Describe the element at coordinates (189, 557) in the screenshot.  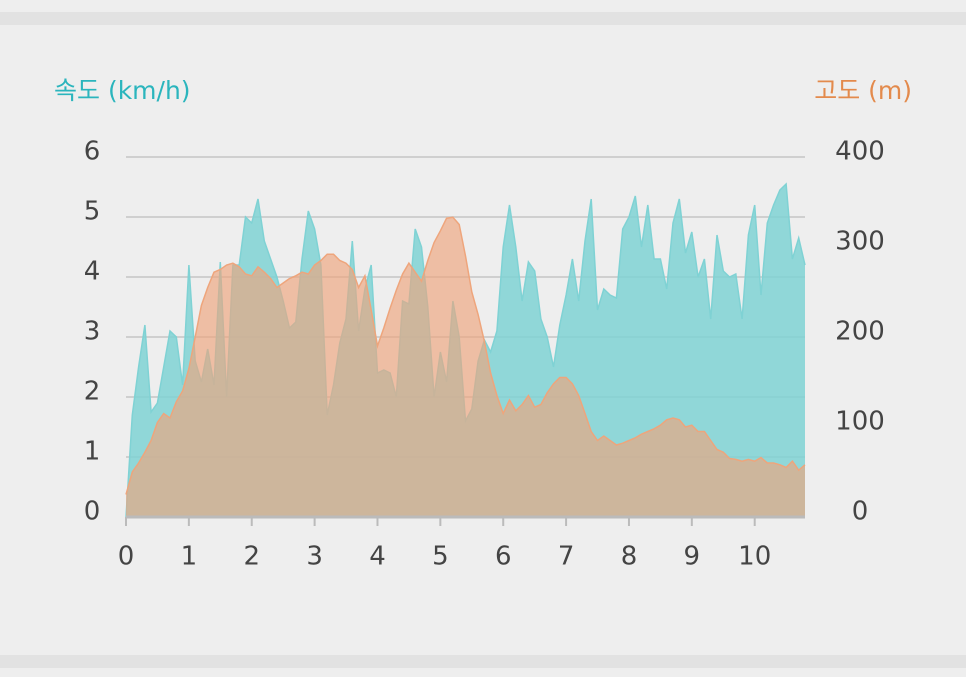
I see `x-tick-label: 1` at that location.